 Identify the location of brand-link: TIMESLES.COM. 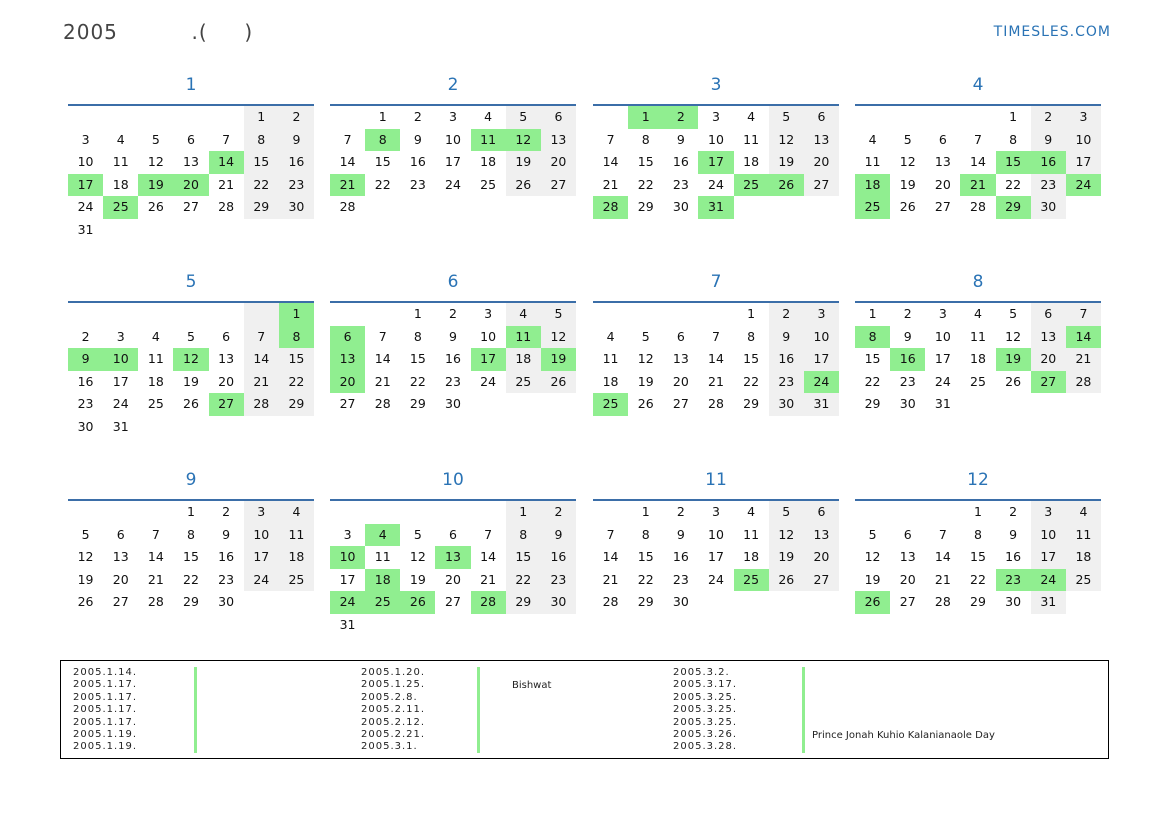
(1052, 32).